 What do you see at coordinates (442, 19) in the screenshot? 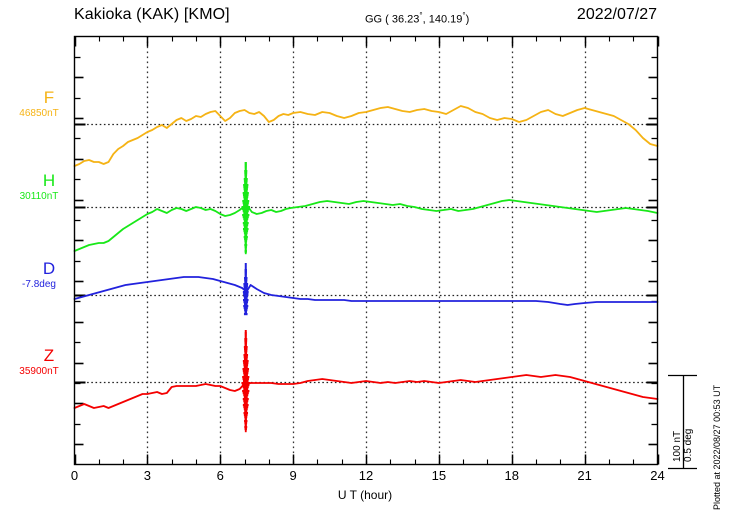
I see `geo-lon-text: , 140.19` at bounding box center [442, 19].